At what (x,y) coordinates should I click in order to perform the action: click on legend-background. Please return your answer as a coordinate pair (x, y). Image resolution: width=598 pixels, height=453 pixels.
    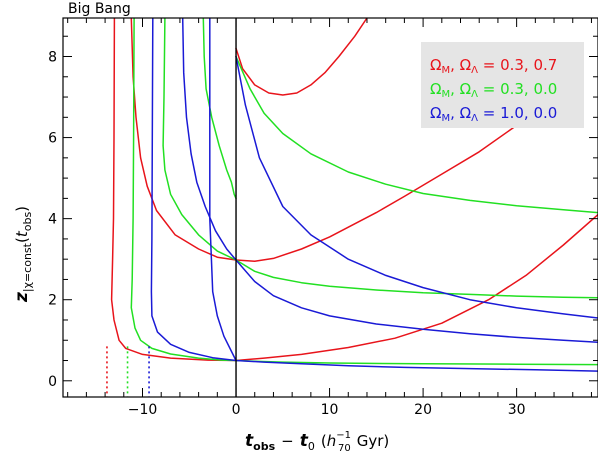
    Looking at the image, I should click on (502, 85).